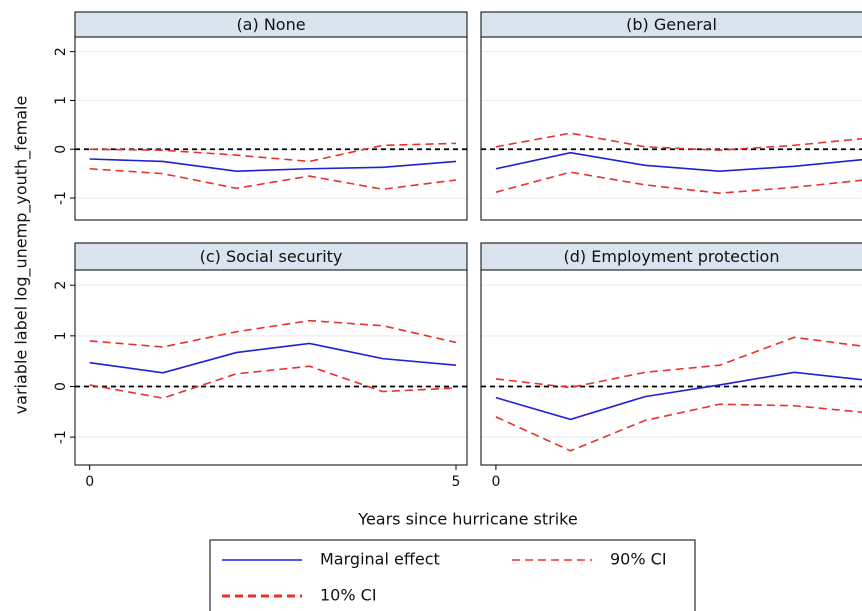  I want to click on x-tick-label: 5, so click(456, 482).